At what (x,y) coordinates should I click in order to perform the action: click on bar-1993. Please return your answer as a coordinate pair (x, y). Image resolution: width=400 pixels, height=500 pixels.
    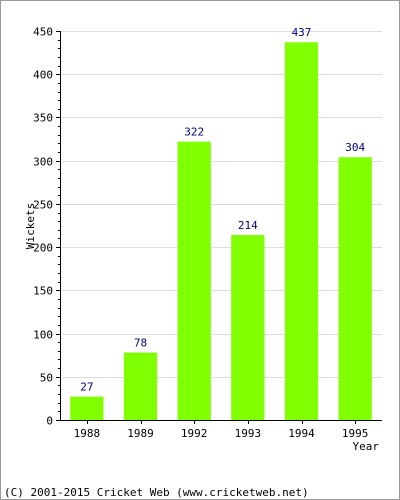
    Looking at the image, I should click on (248, 327).